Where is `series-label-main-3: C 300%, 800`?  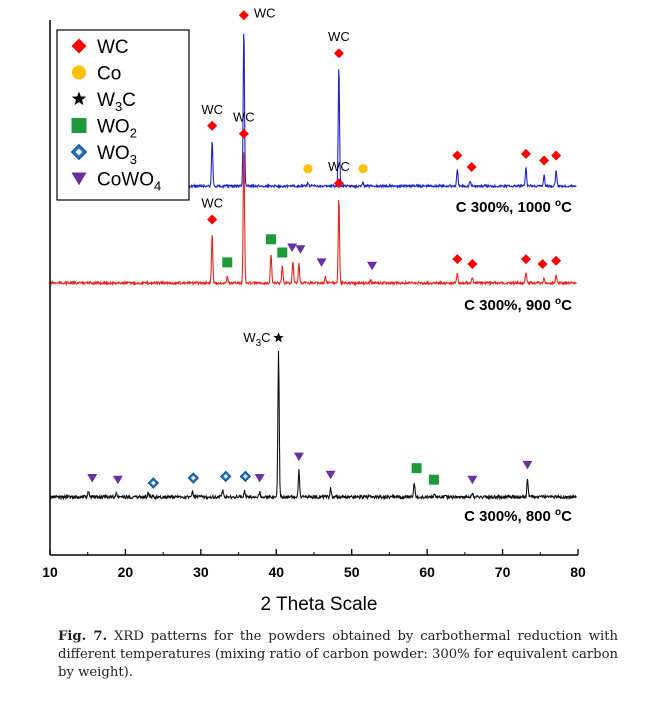
series-label-main-3: C 300%, 800 is located at coordinates (509, 516).